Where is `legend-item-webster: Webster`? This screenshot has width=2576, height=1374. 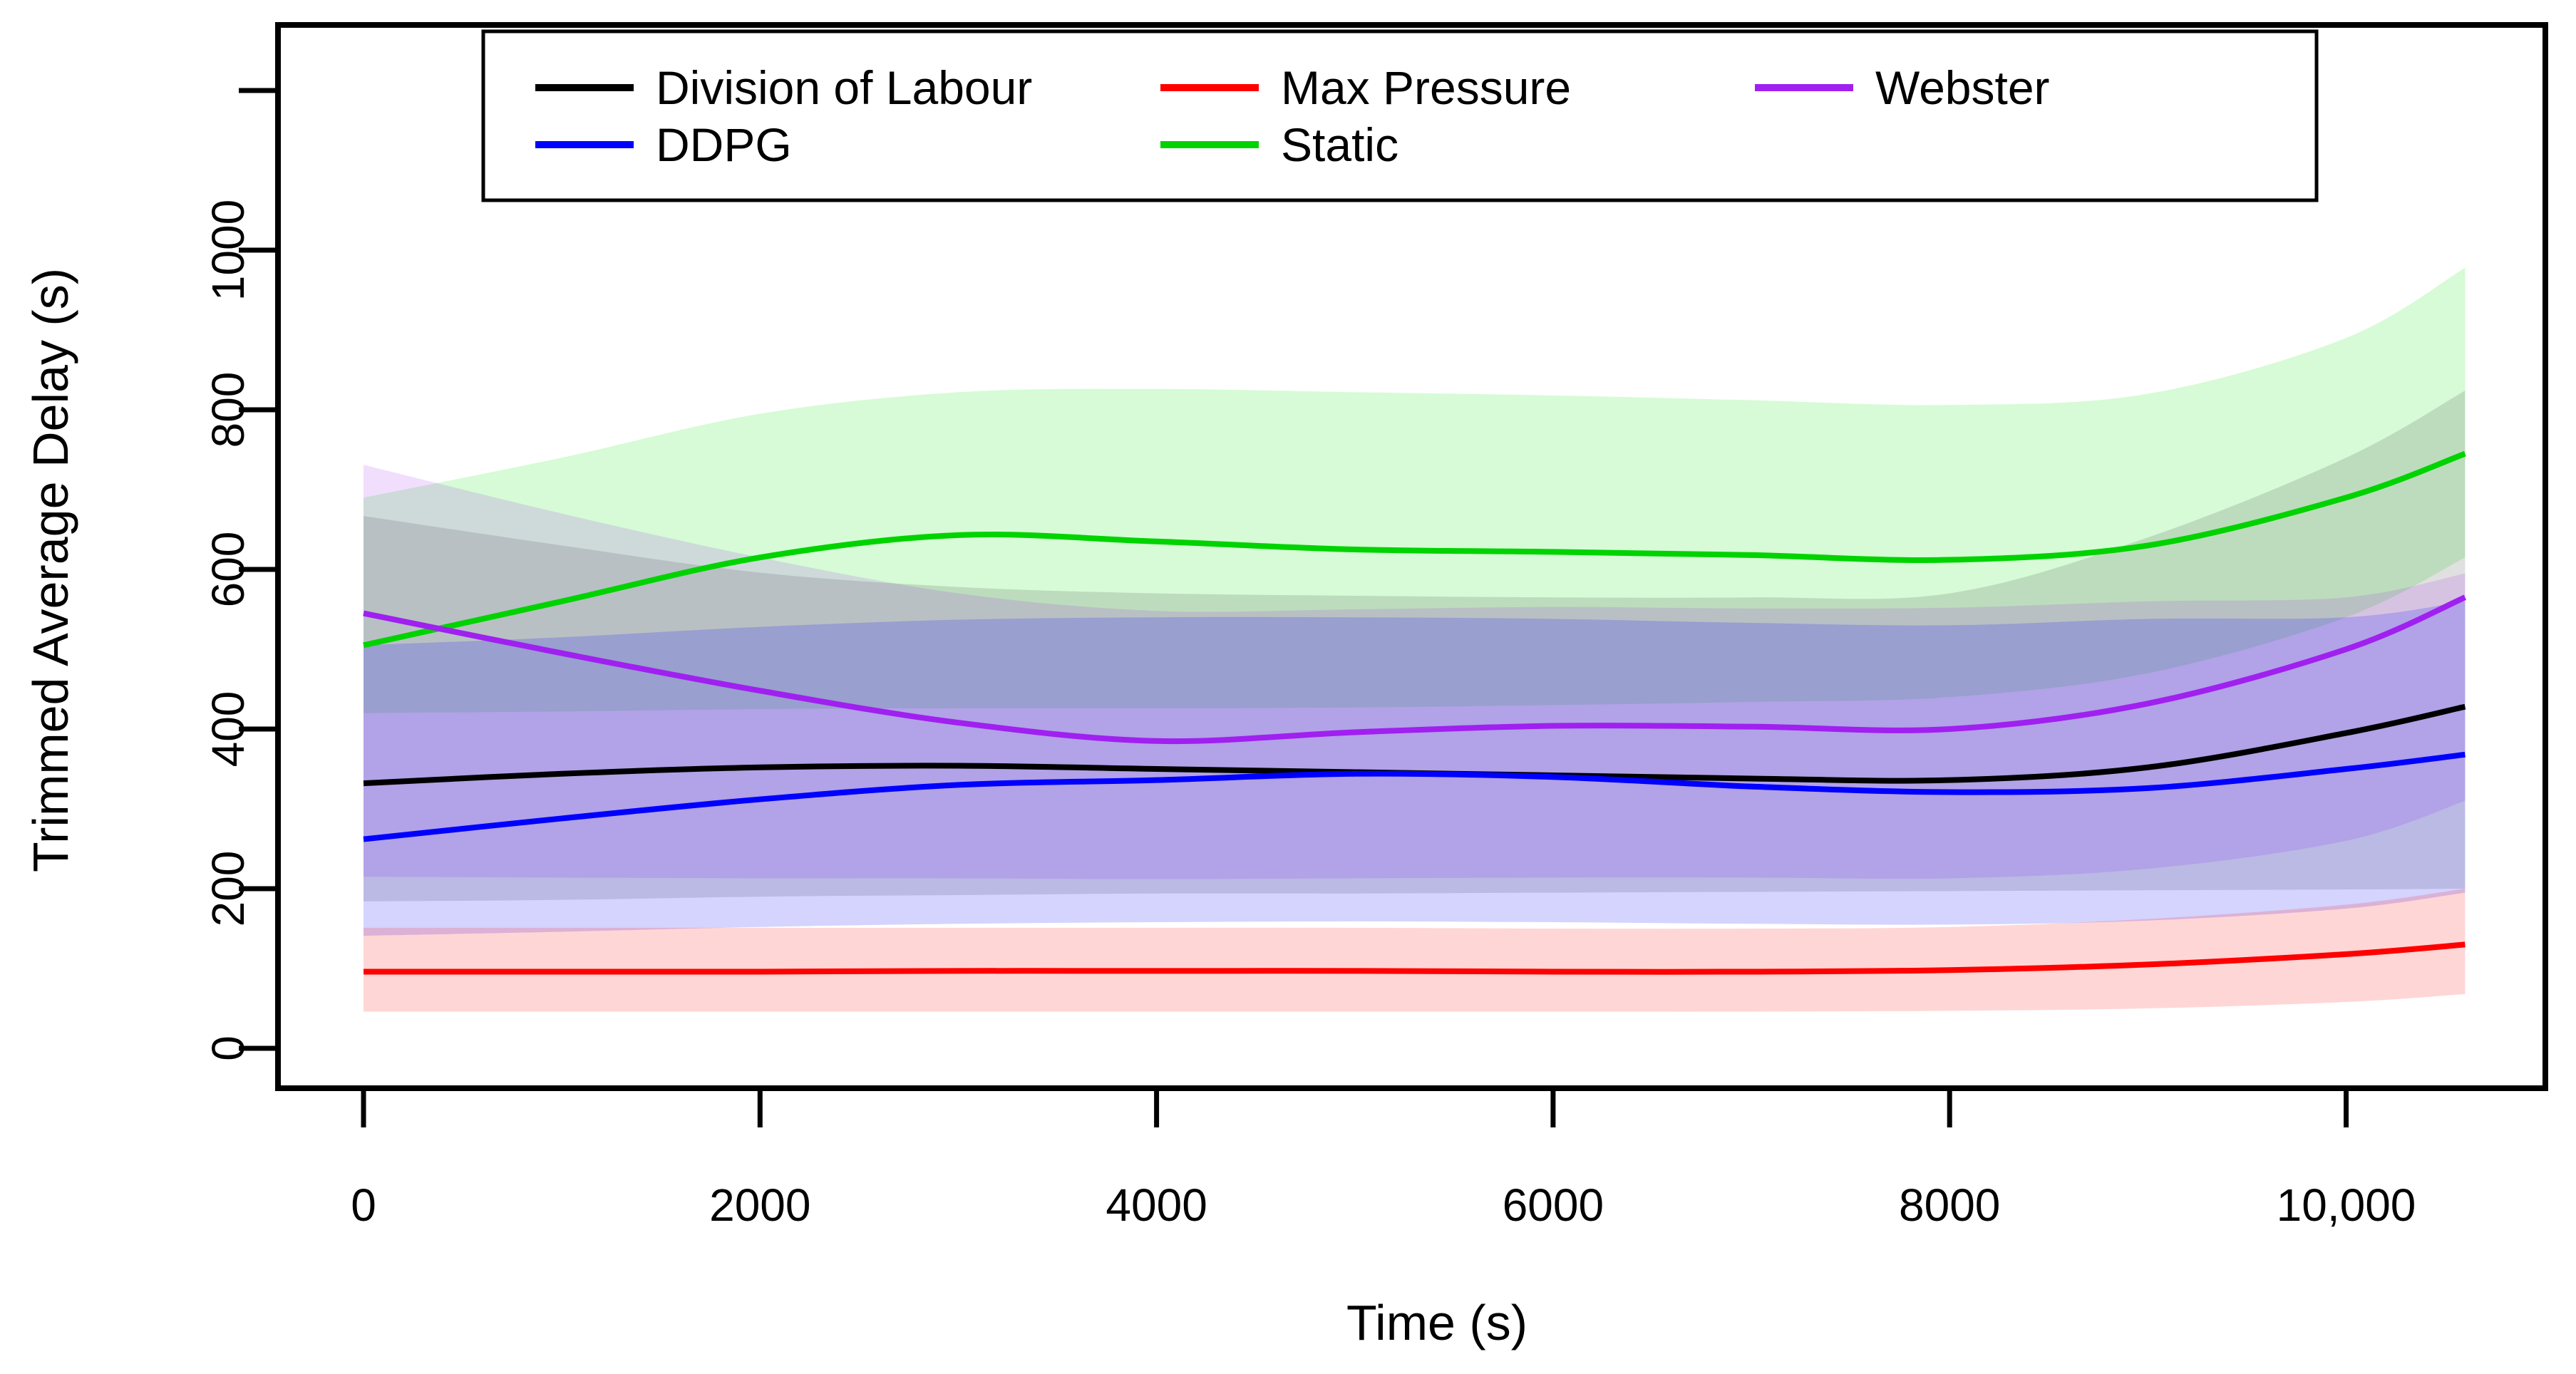
legend-item-webster: Webster is located at coordinates (1902, 87).